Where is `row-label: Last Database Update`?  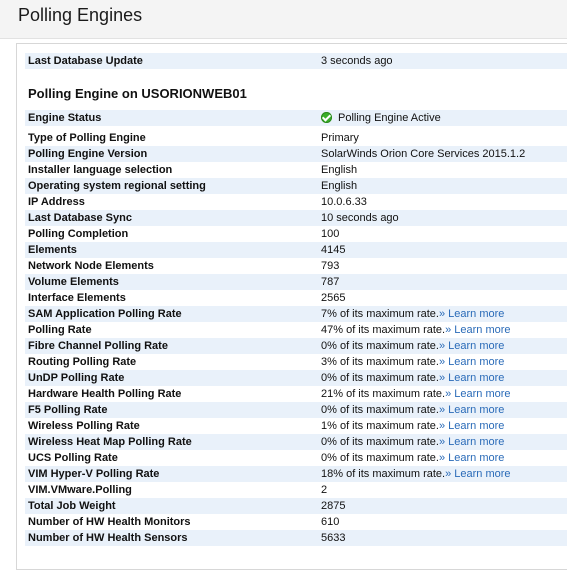
row-label: Last Database Update is located at coordinates (85, 61).